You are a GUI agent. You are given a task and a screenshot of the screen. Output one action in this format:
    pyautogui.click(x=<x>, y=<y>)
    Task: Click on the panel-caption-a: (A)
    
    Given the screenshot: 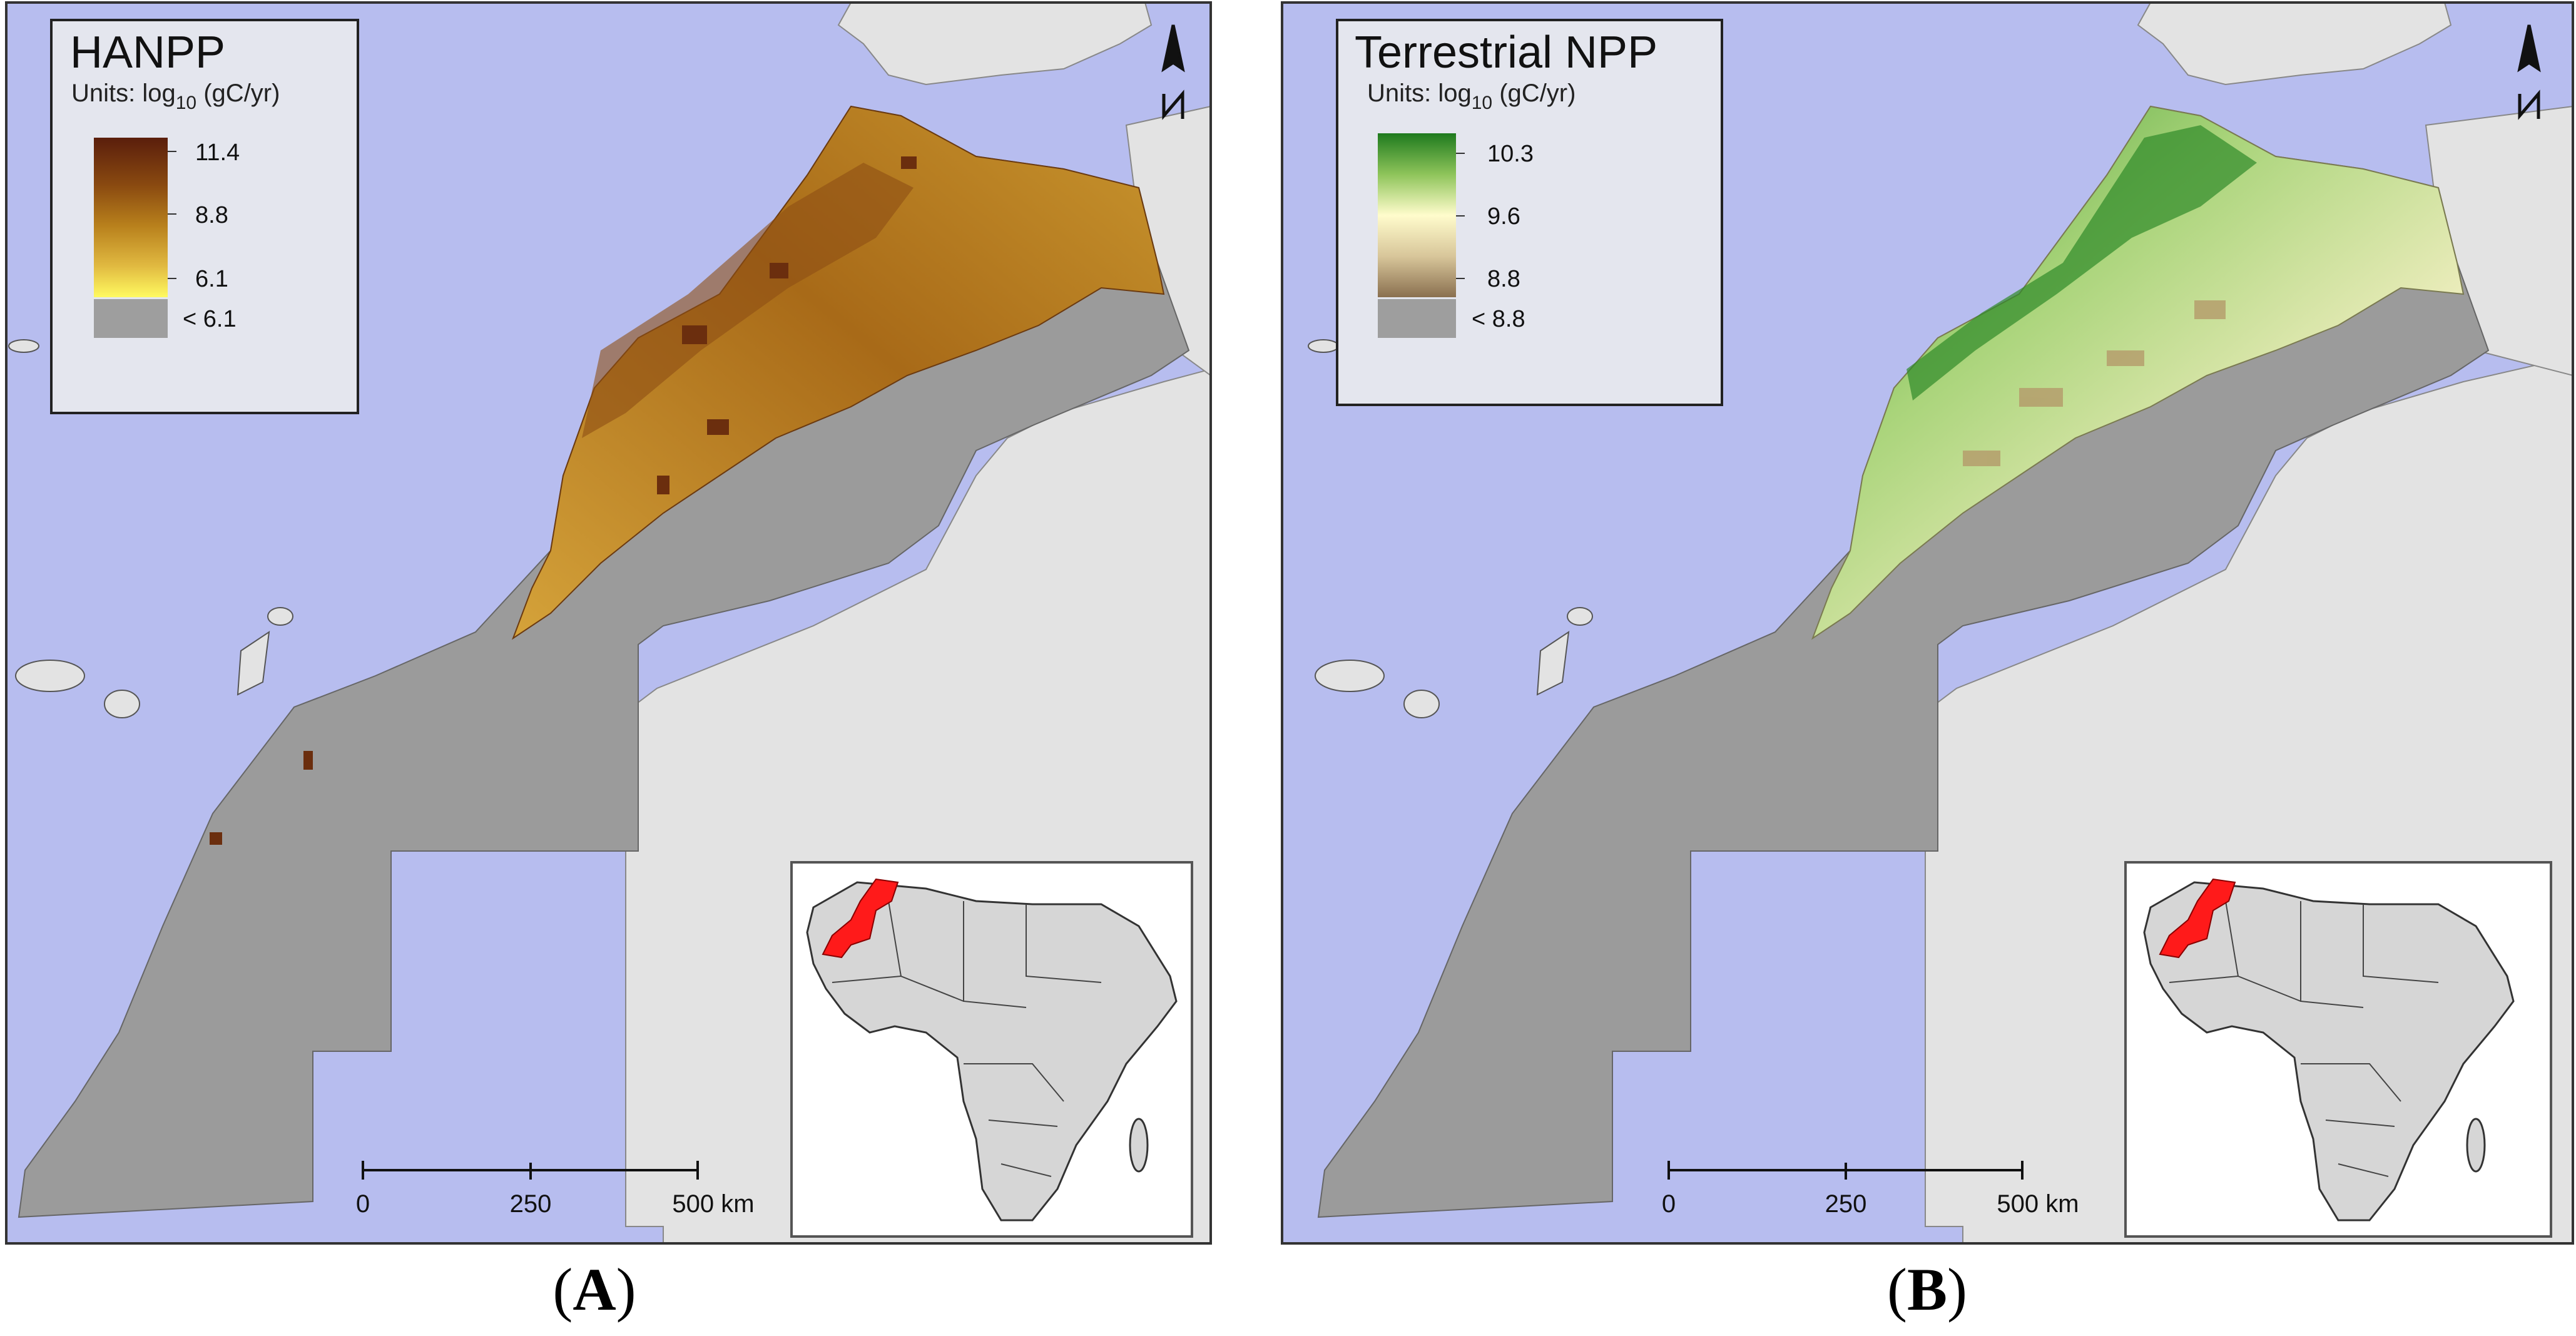 What is the action you would take?
    pyautogui.click(x=594, y=1289)
    